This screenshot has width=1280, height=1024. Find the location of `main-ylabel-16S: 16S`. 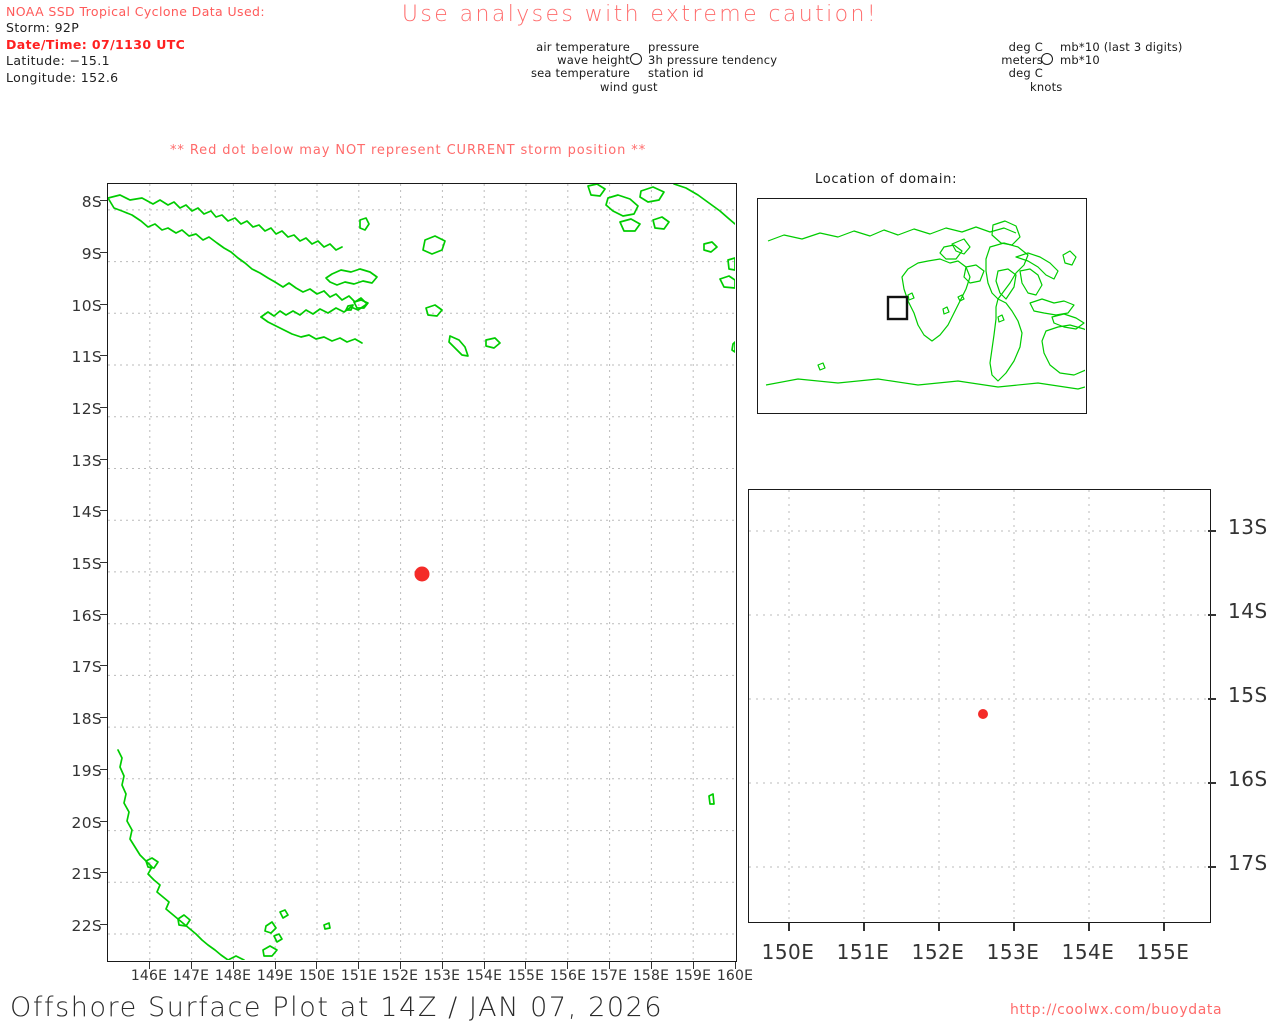

main-ylabel-16S: 16S is located at coordinates (86, 616).